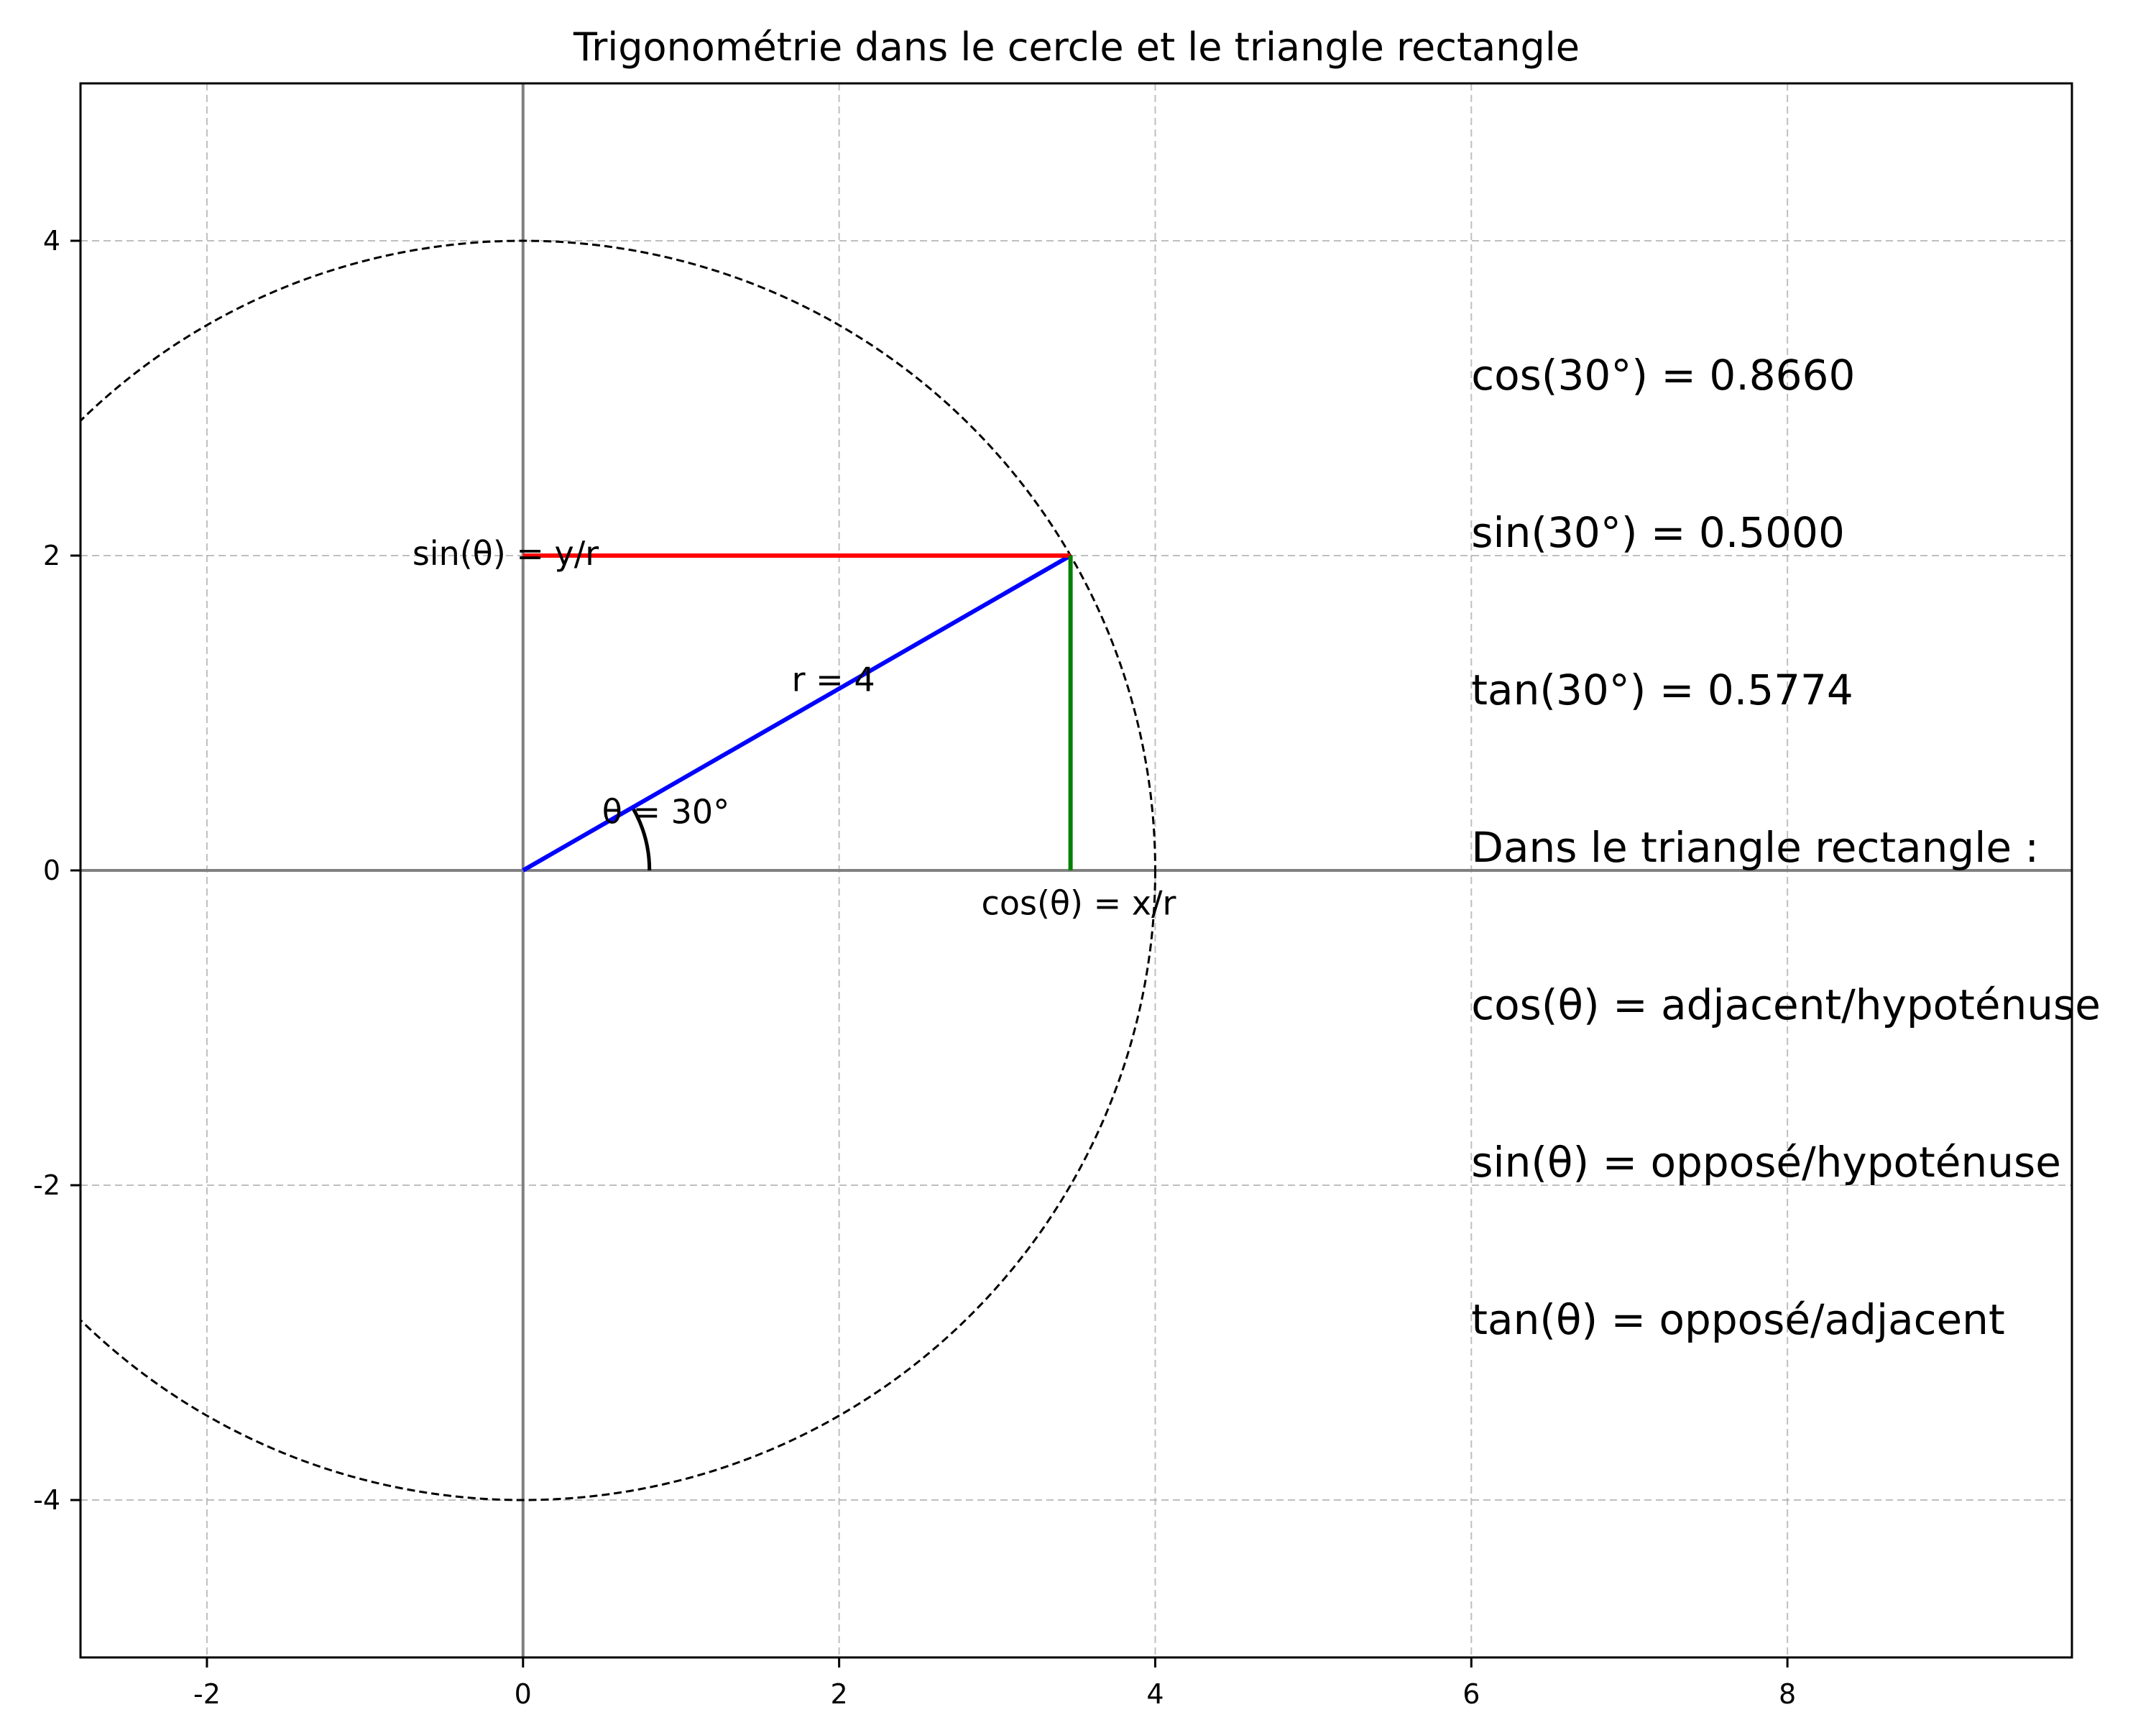 The image size is (2156, 1725). I want to click on hypotenuse-line, so click(797, 713).